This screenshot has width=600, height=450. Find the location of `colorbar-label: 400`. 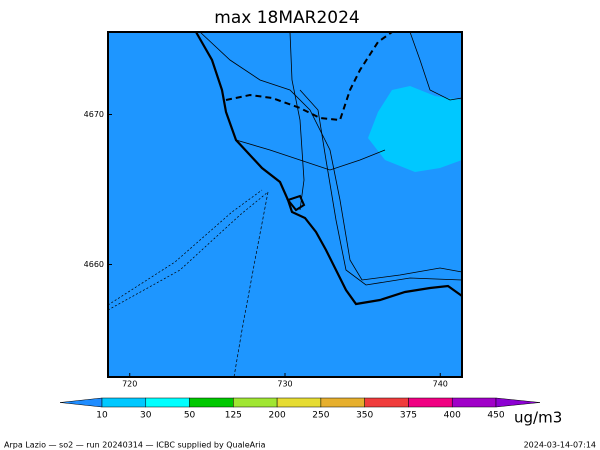

colorbar-label: 400 is located at coordinates (452, 416).